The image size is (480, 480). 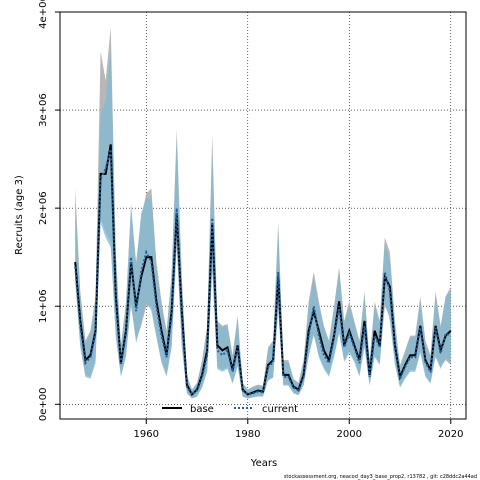 I want to click on x-tick-label-3: 2020, so click(x=450, y=434).